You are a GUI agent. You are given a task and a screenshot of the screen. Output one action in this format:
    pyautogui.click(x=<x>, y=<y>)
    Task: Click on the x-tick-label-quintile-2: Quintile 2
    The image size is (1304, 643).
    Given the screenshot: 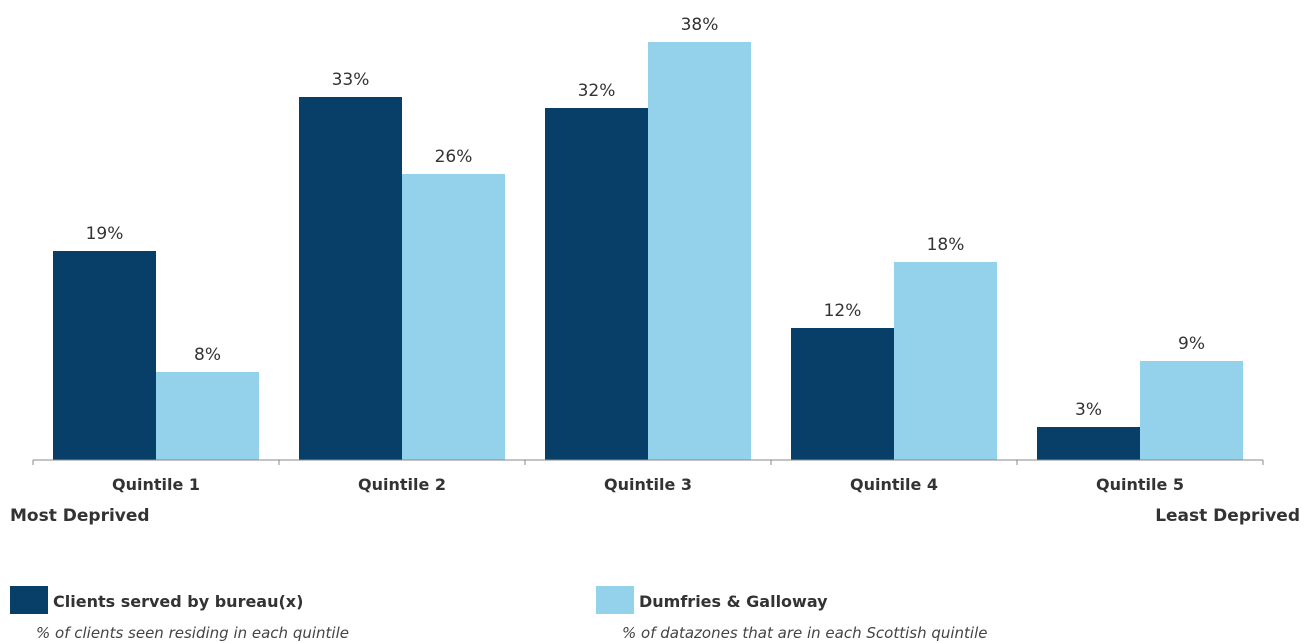 What is the action you would take?
    pyautogui.click(x=402, y=484)
    